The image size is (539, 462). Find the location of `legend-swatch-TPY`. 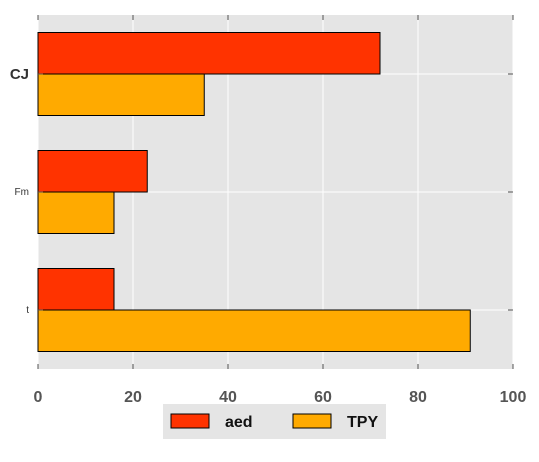

legend-swatch-TPY is located at coordinates (312, 421).